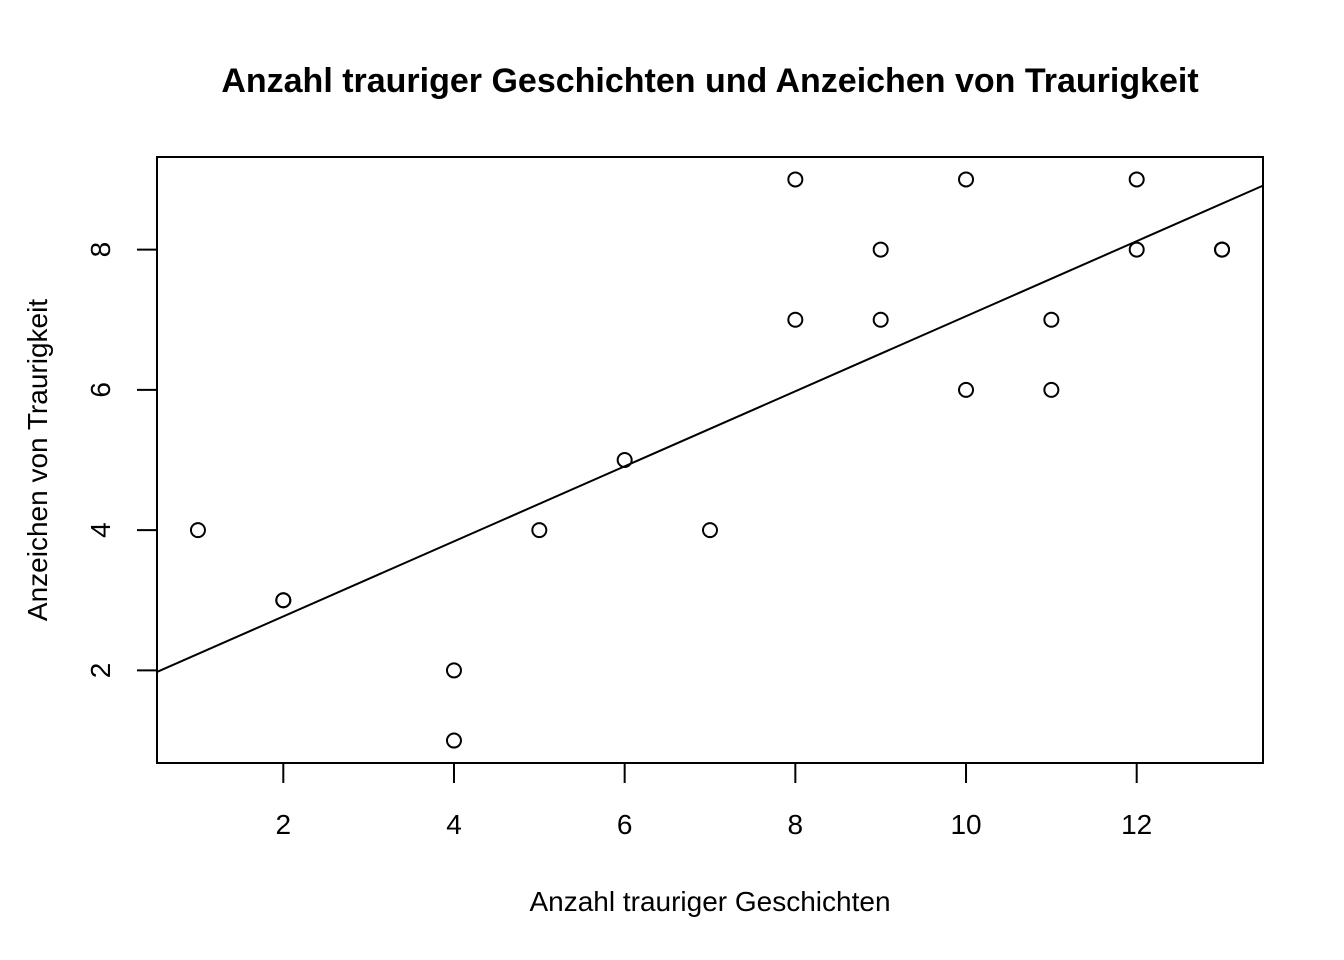 The height and width of the screenshot is (960, 1344). What do you see at coordinates (709, 901) in the screenshot?
I see `x-axis-label: Anzahl trauriger Geschichten` at bounding box center [709, 901].